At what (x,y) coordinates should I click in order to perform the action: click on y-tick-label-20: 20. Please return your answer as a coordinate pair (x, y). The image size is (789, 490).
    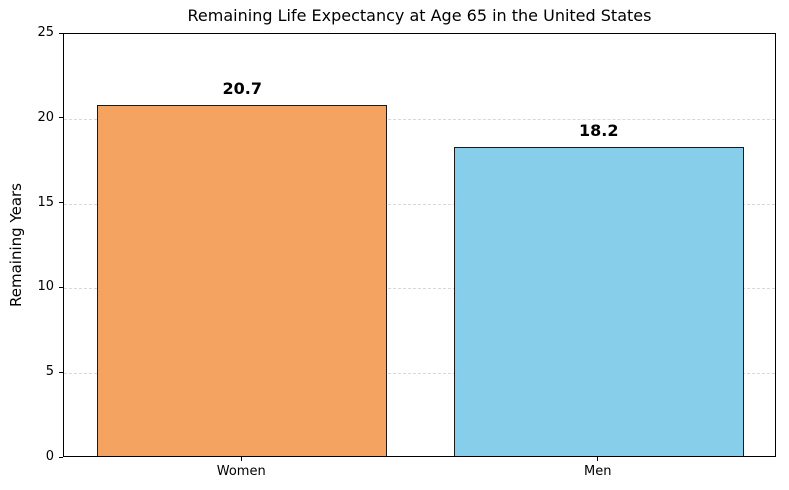
    Looking at the image, I should click on (45, 117).